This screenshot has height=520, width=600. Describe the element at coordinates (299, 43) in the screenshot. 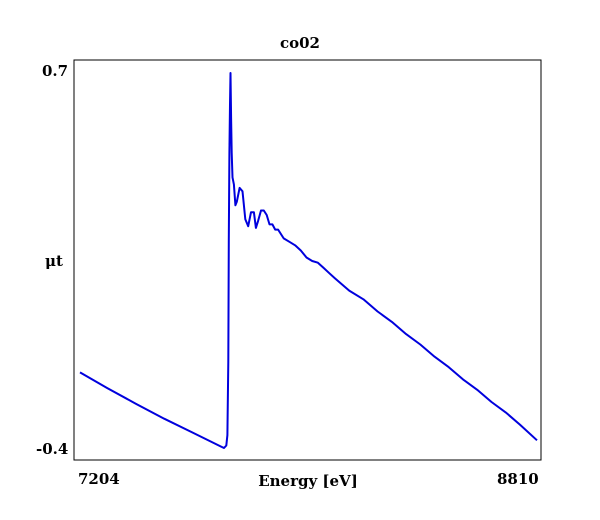

I see `chart-title: co02` at that location.